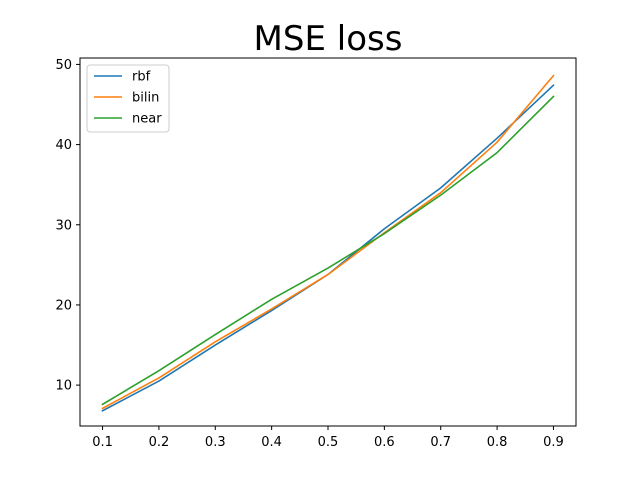 This screenshot has width=640, height=480. I want to click on x-tick-label: 0.2, so click(159, 442).